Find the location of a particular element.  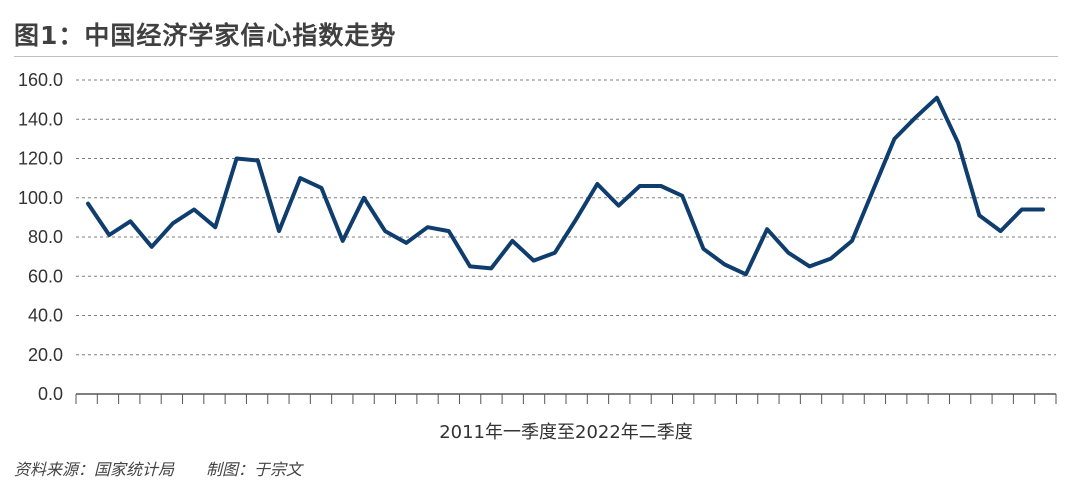

y-axis-ticks: 0.0 20.0 40.0 60.0 80.0 100.0 120.0 140.0 160.0 is located at coordinates (40, 237).